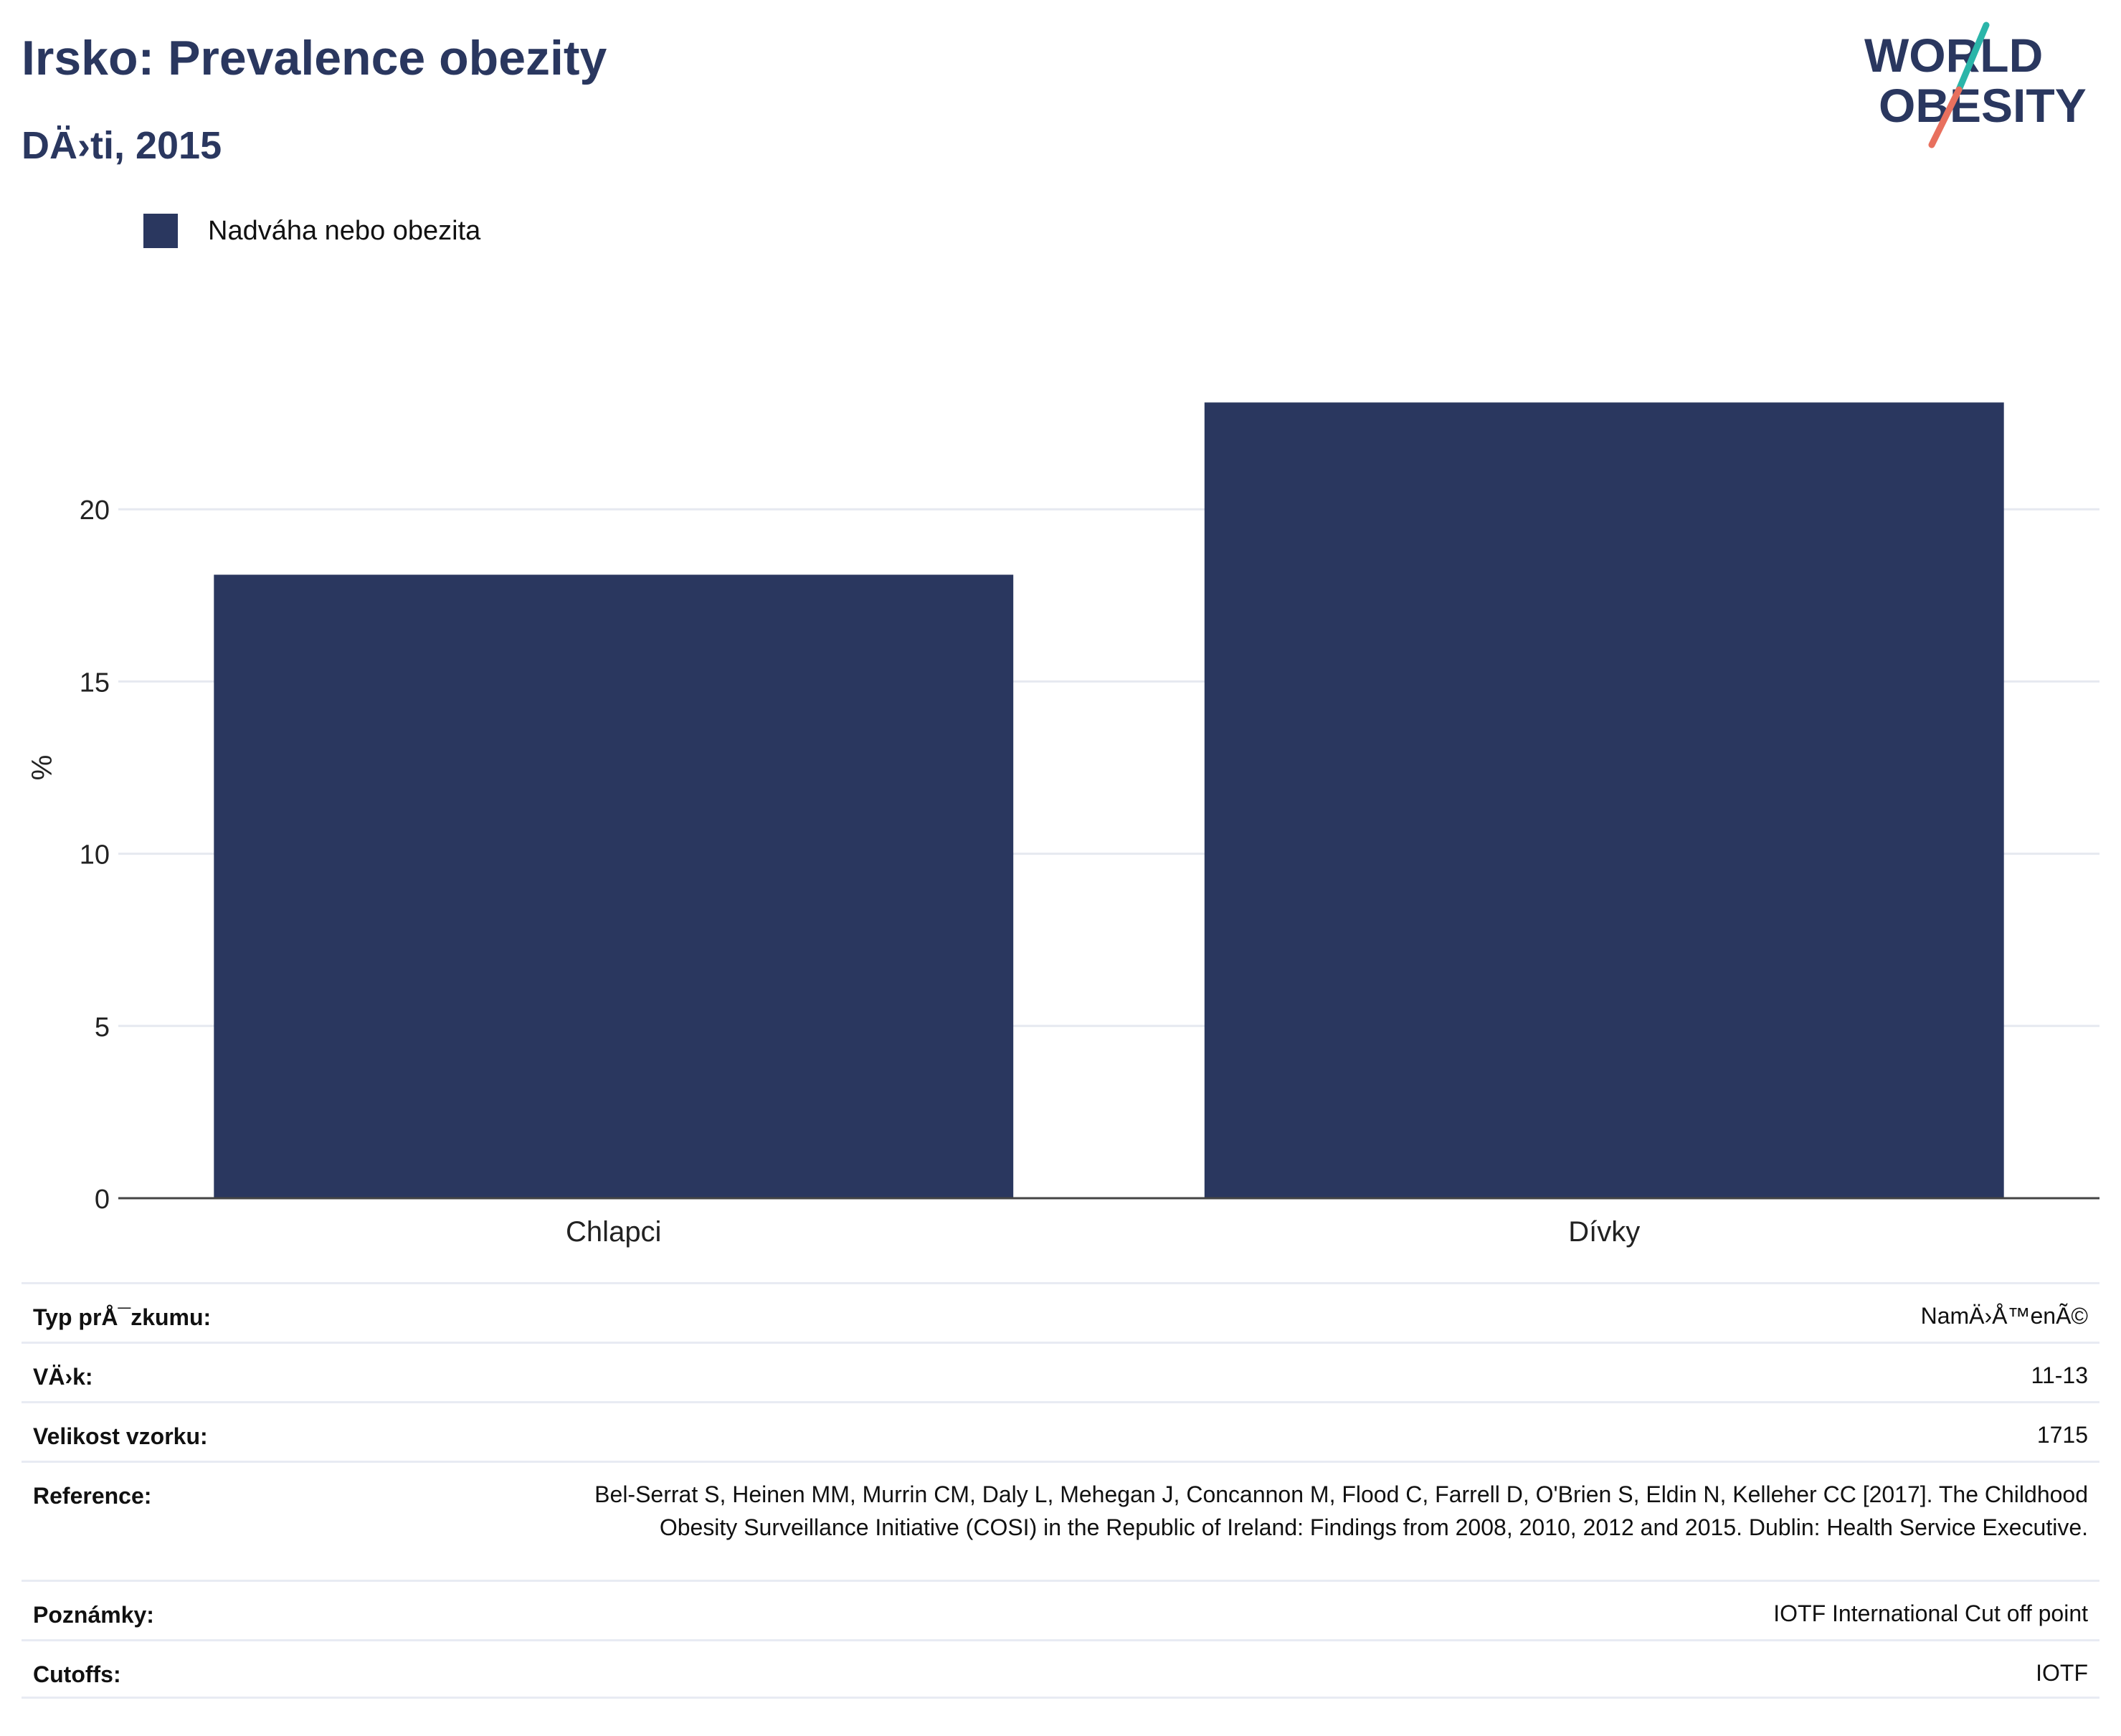 The width and height of the screenshot is (2121, 1736). What do you see at coordinates (2004, 1316) in the screenshot?
I see `details-value: NamÄ›Å™enÃ©` at bounding box center [2004, 1316].